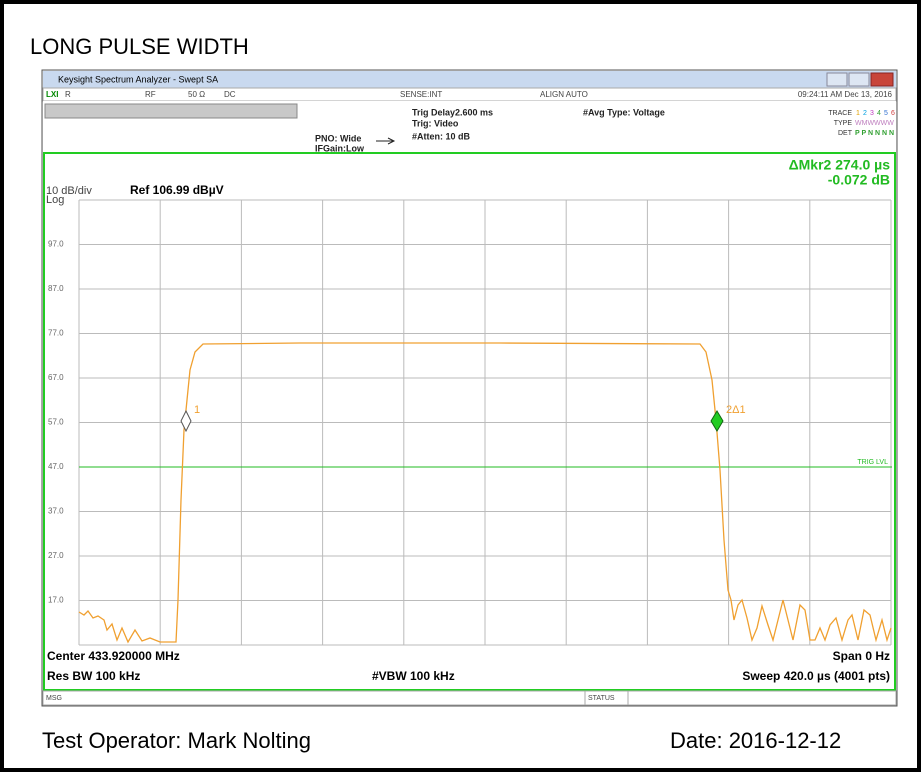  Describe the element at coordinates (861, 656) in the screenshot. I see `span: Span 0 Hz` at that location.